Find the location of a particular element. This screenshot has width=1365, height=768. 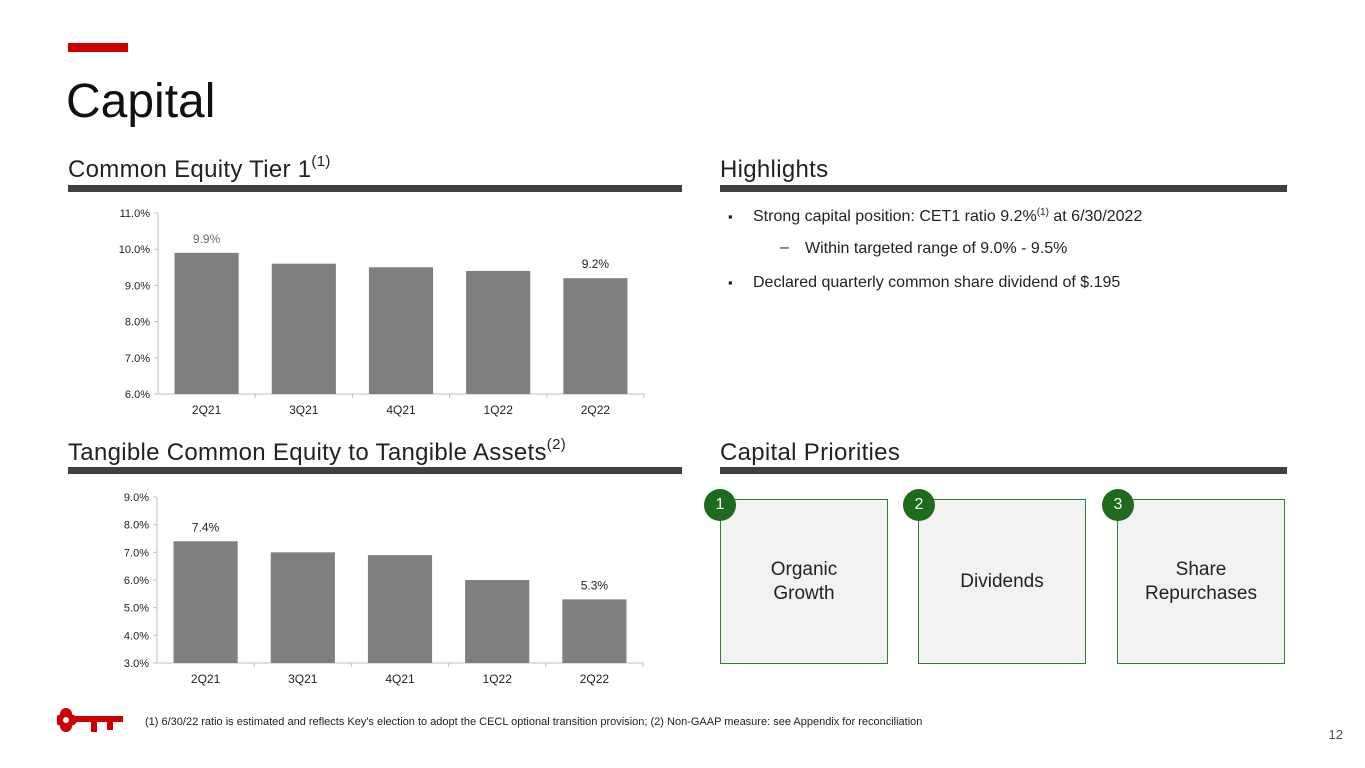

y-tick-label: 5.0% is located at coordinates (136, 609).